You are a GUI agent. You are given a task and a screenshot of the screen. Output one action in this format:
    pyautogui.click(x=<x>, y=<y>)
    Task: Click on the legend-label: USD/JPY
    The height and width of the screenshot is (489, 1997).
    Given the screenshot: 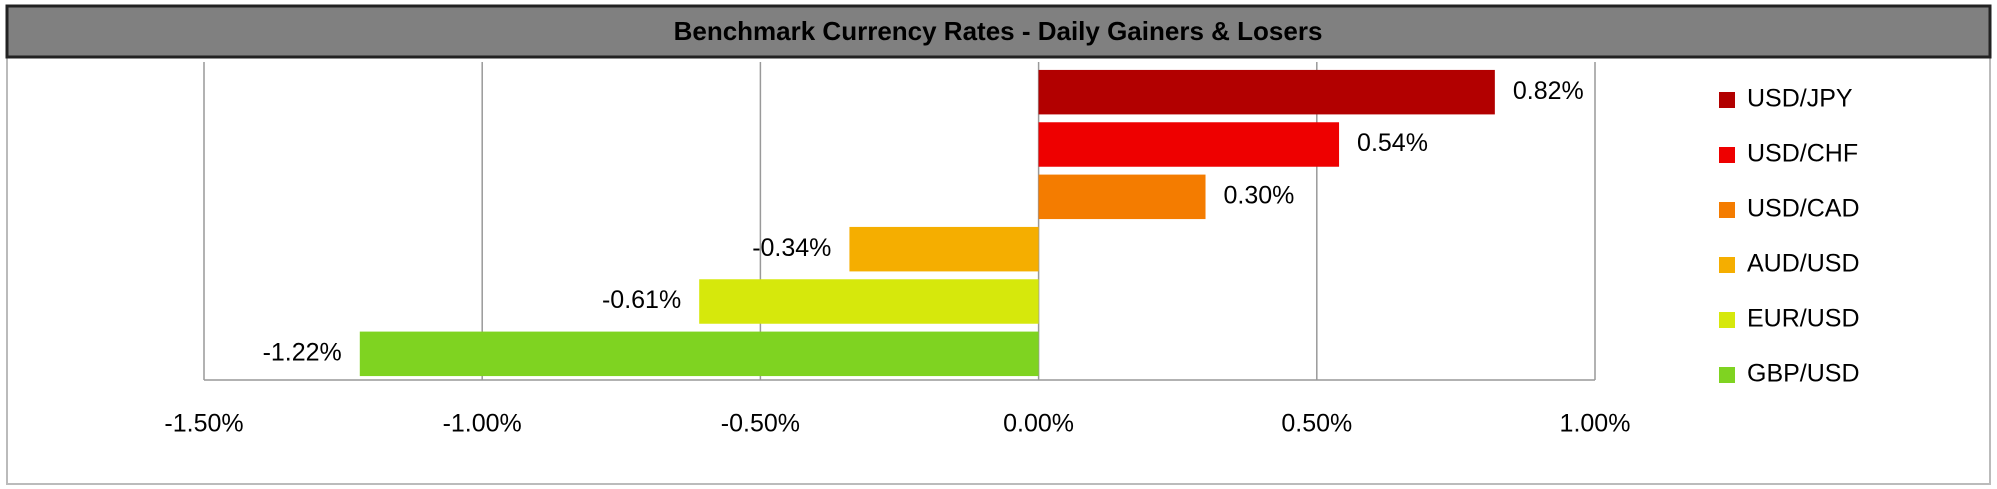 What is the action you would take?
    pyautogui.click(x=1800, y=99)
    